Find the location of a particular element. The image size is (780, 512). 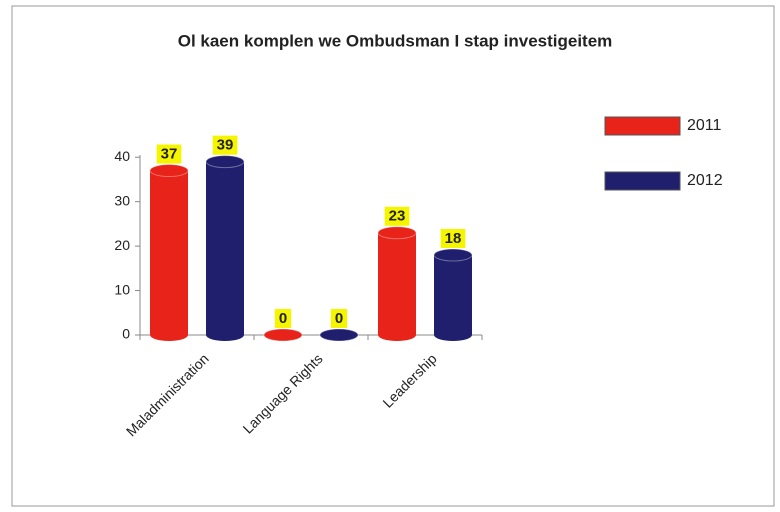

y-tick-label: 10 is located at coordinates (122, 289).